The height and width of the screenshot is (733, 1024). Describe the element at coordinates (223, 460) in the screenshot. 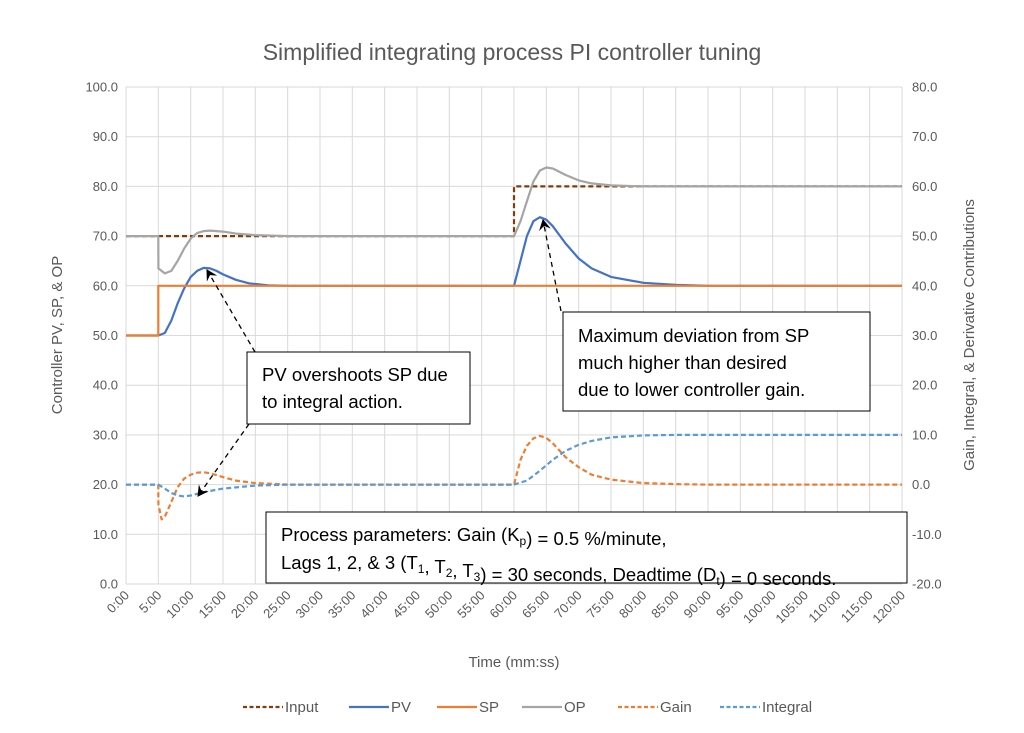

I see `arrow-to-integral-dip` at that location.